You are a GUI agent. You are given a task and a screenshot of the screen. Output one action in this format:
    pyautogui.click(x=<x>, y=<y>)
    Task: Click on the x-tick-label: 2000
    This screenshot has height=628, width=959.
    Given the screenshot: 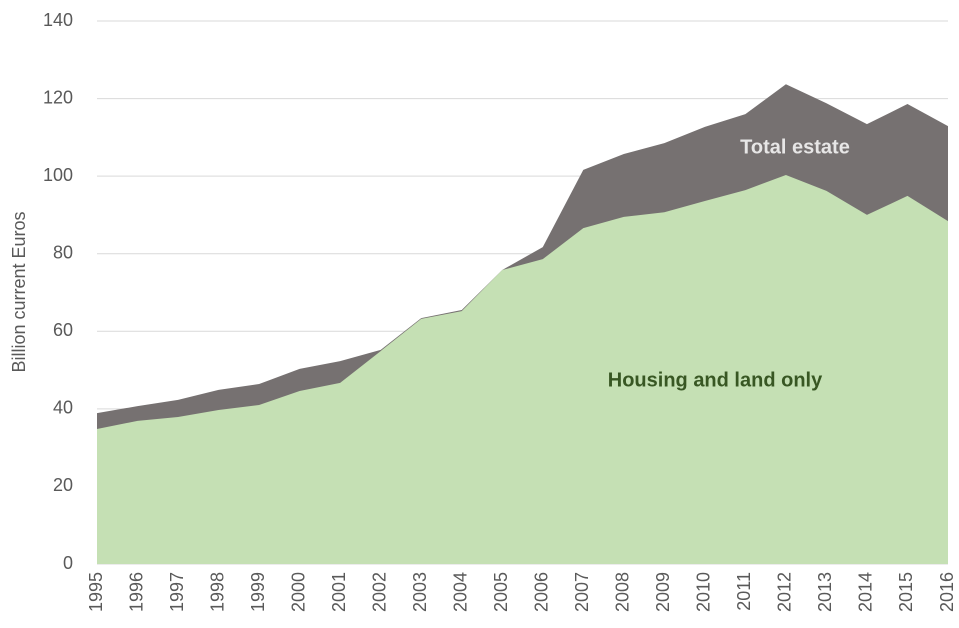 What is the action you would take?
    pyautogui.click(x=298, y=592)
    